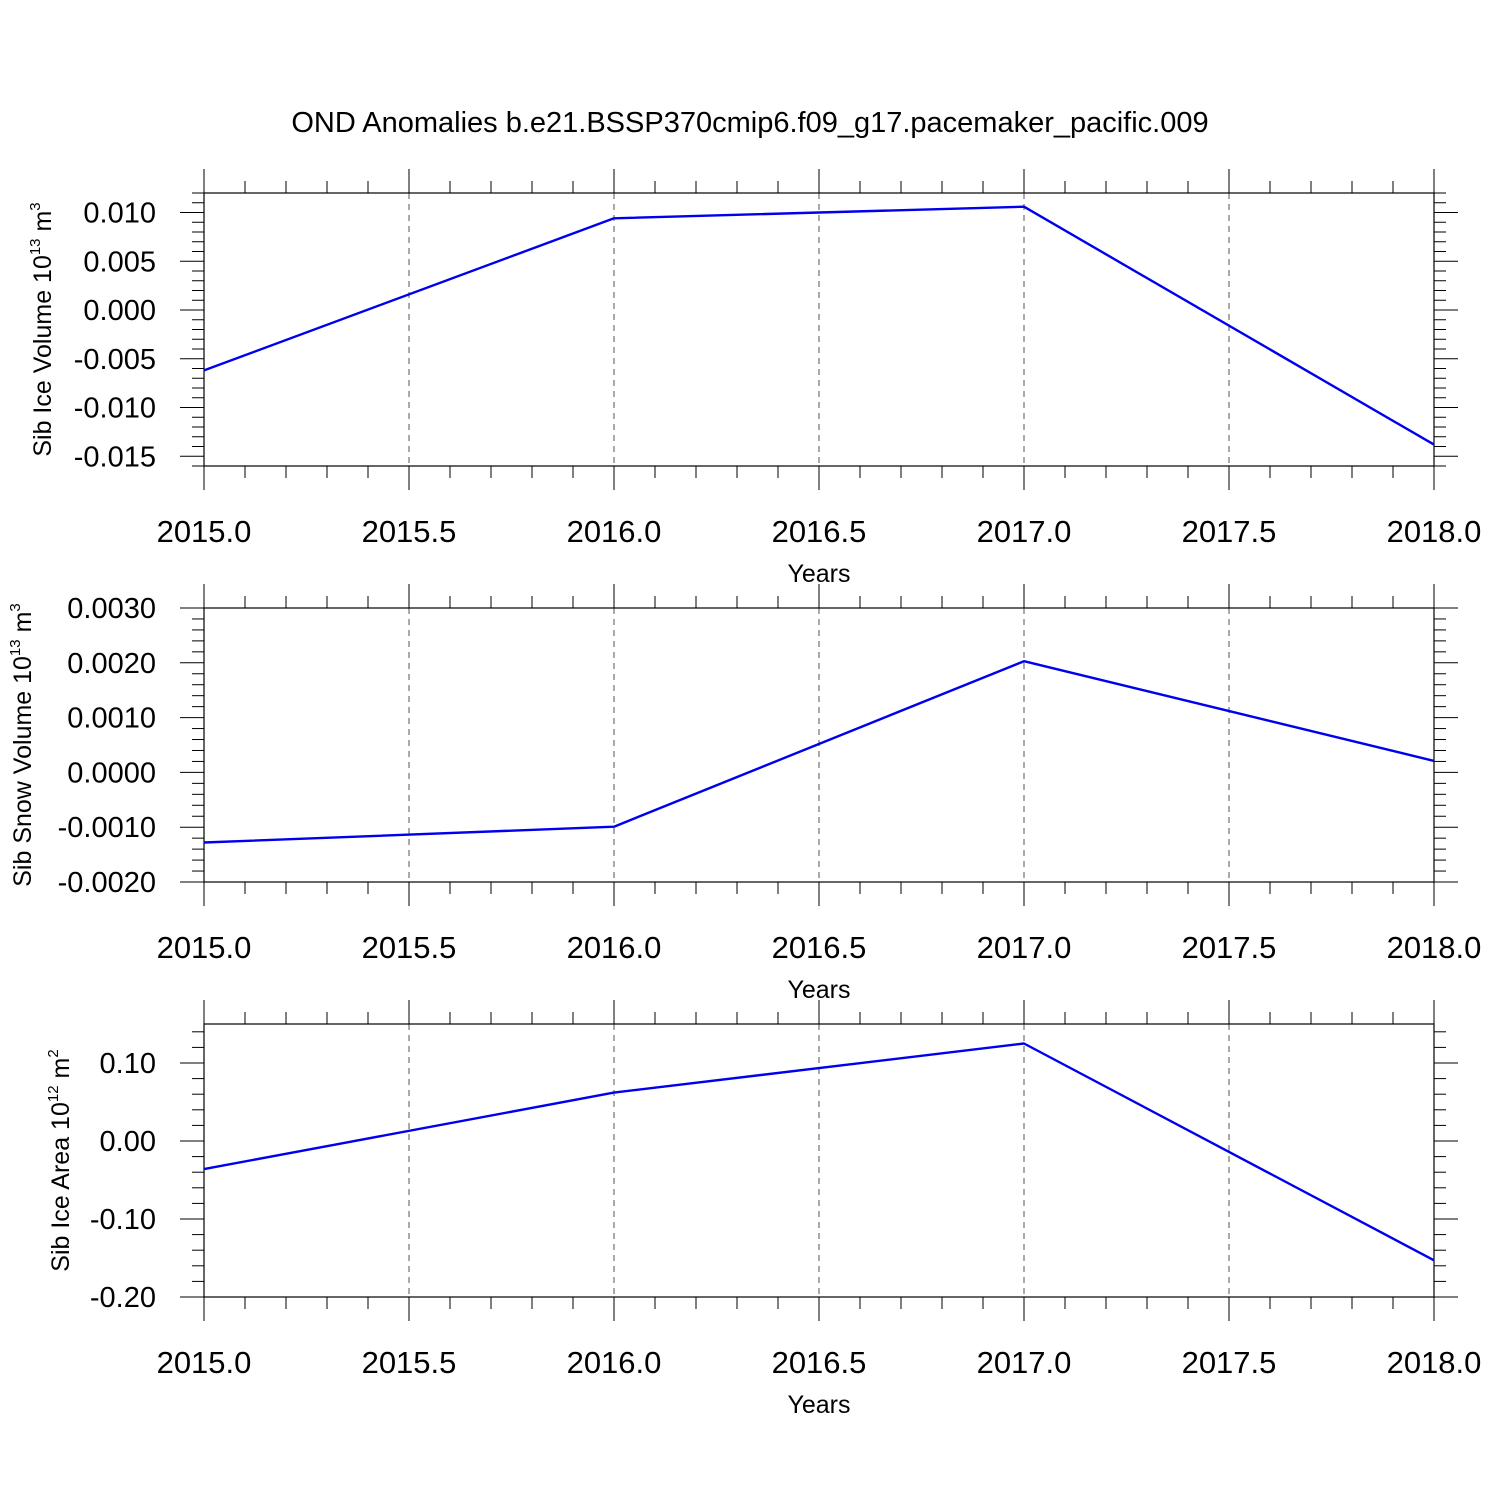 The height and width of the screenshot is (1500, 1500). Describe the element at coordinates (119, 214) in the screenshot. I see `y-tick-label: 0.010` at that location.